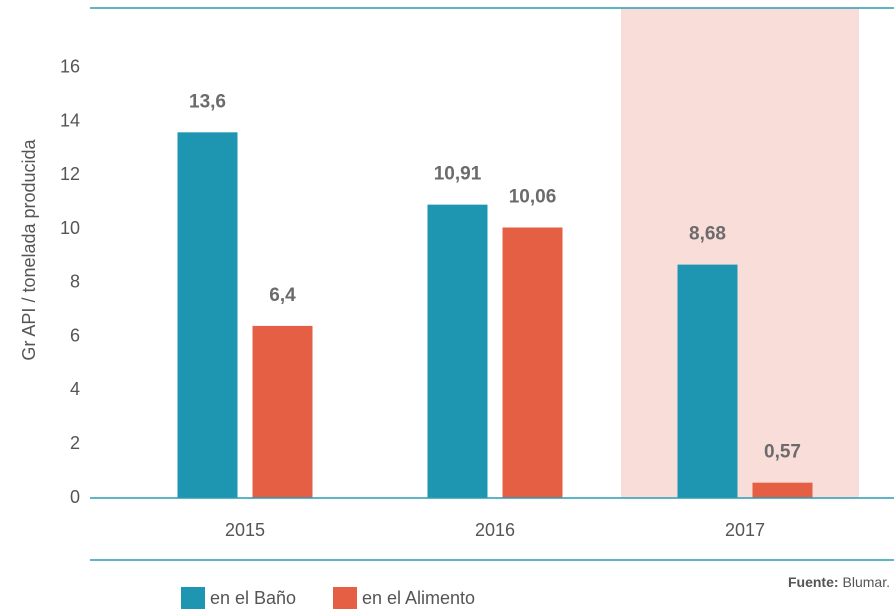  What do you see at coordinates (418, 598) in the screenshot?
I see `legend-label: en el Alimento` at bounding box center [418, 598].